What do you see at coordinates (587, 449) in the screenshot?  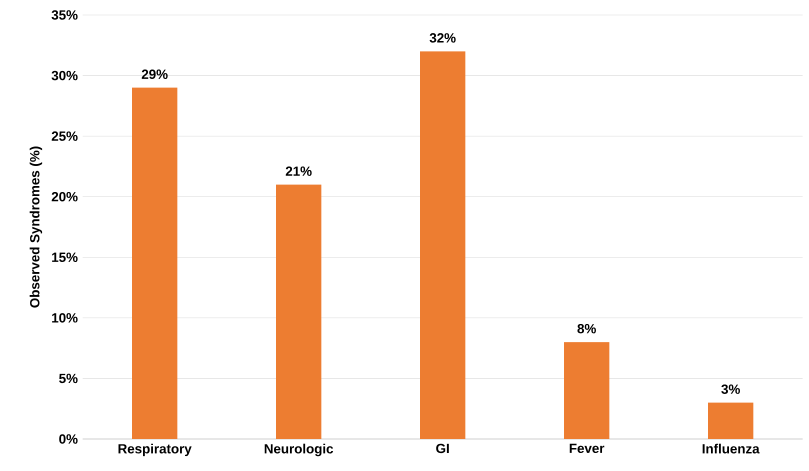 I see `x-tick-label: Fever` at bounding box center [587, 449].